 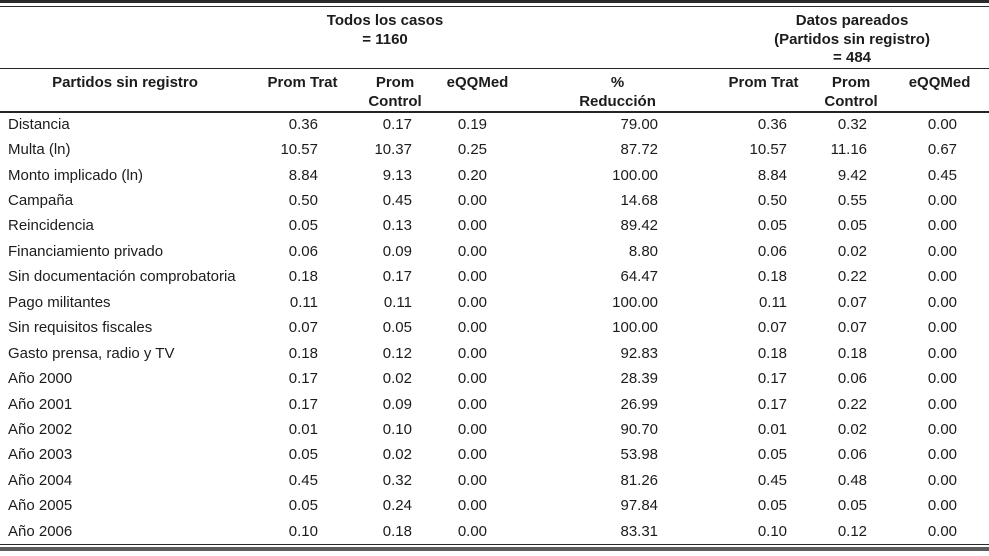 I want to click on col-header-prom-control-all: Prom Control, so click(x=395, y=90).